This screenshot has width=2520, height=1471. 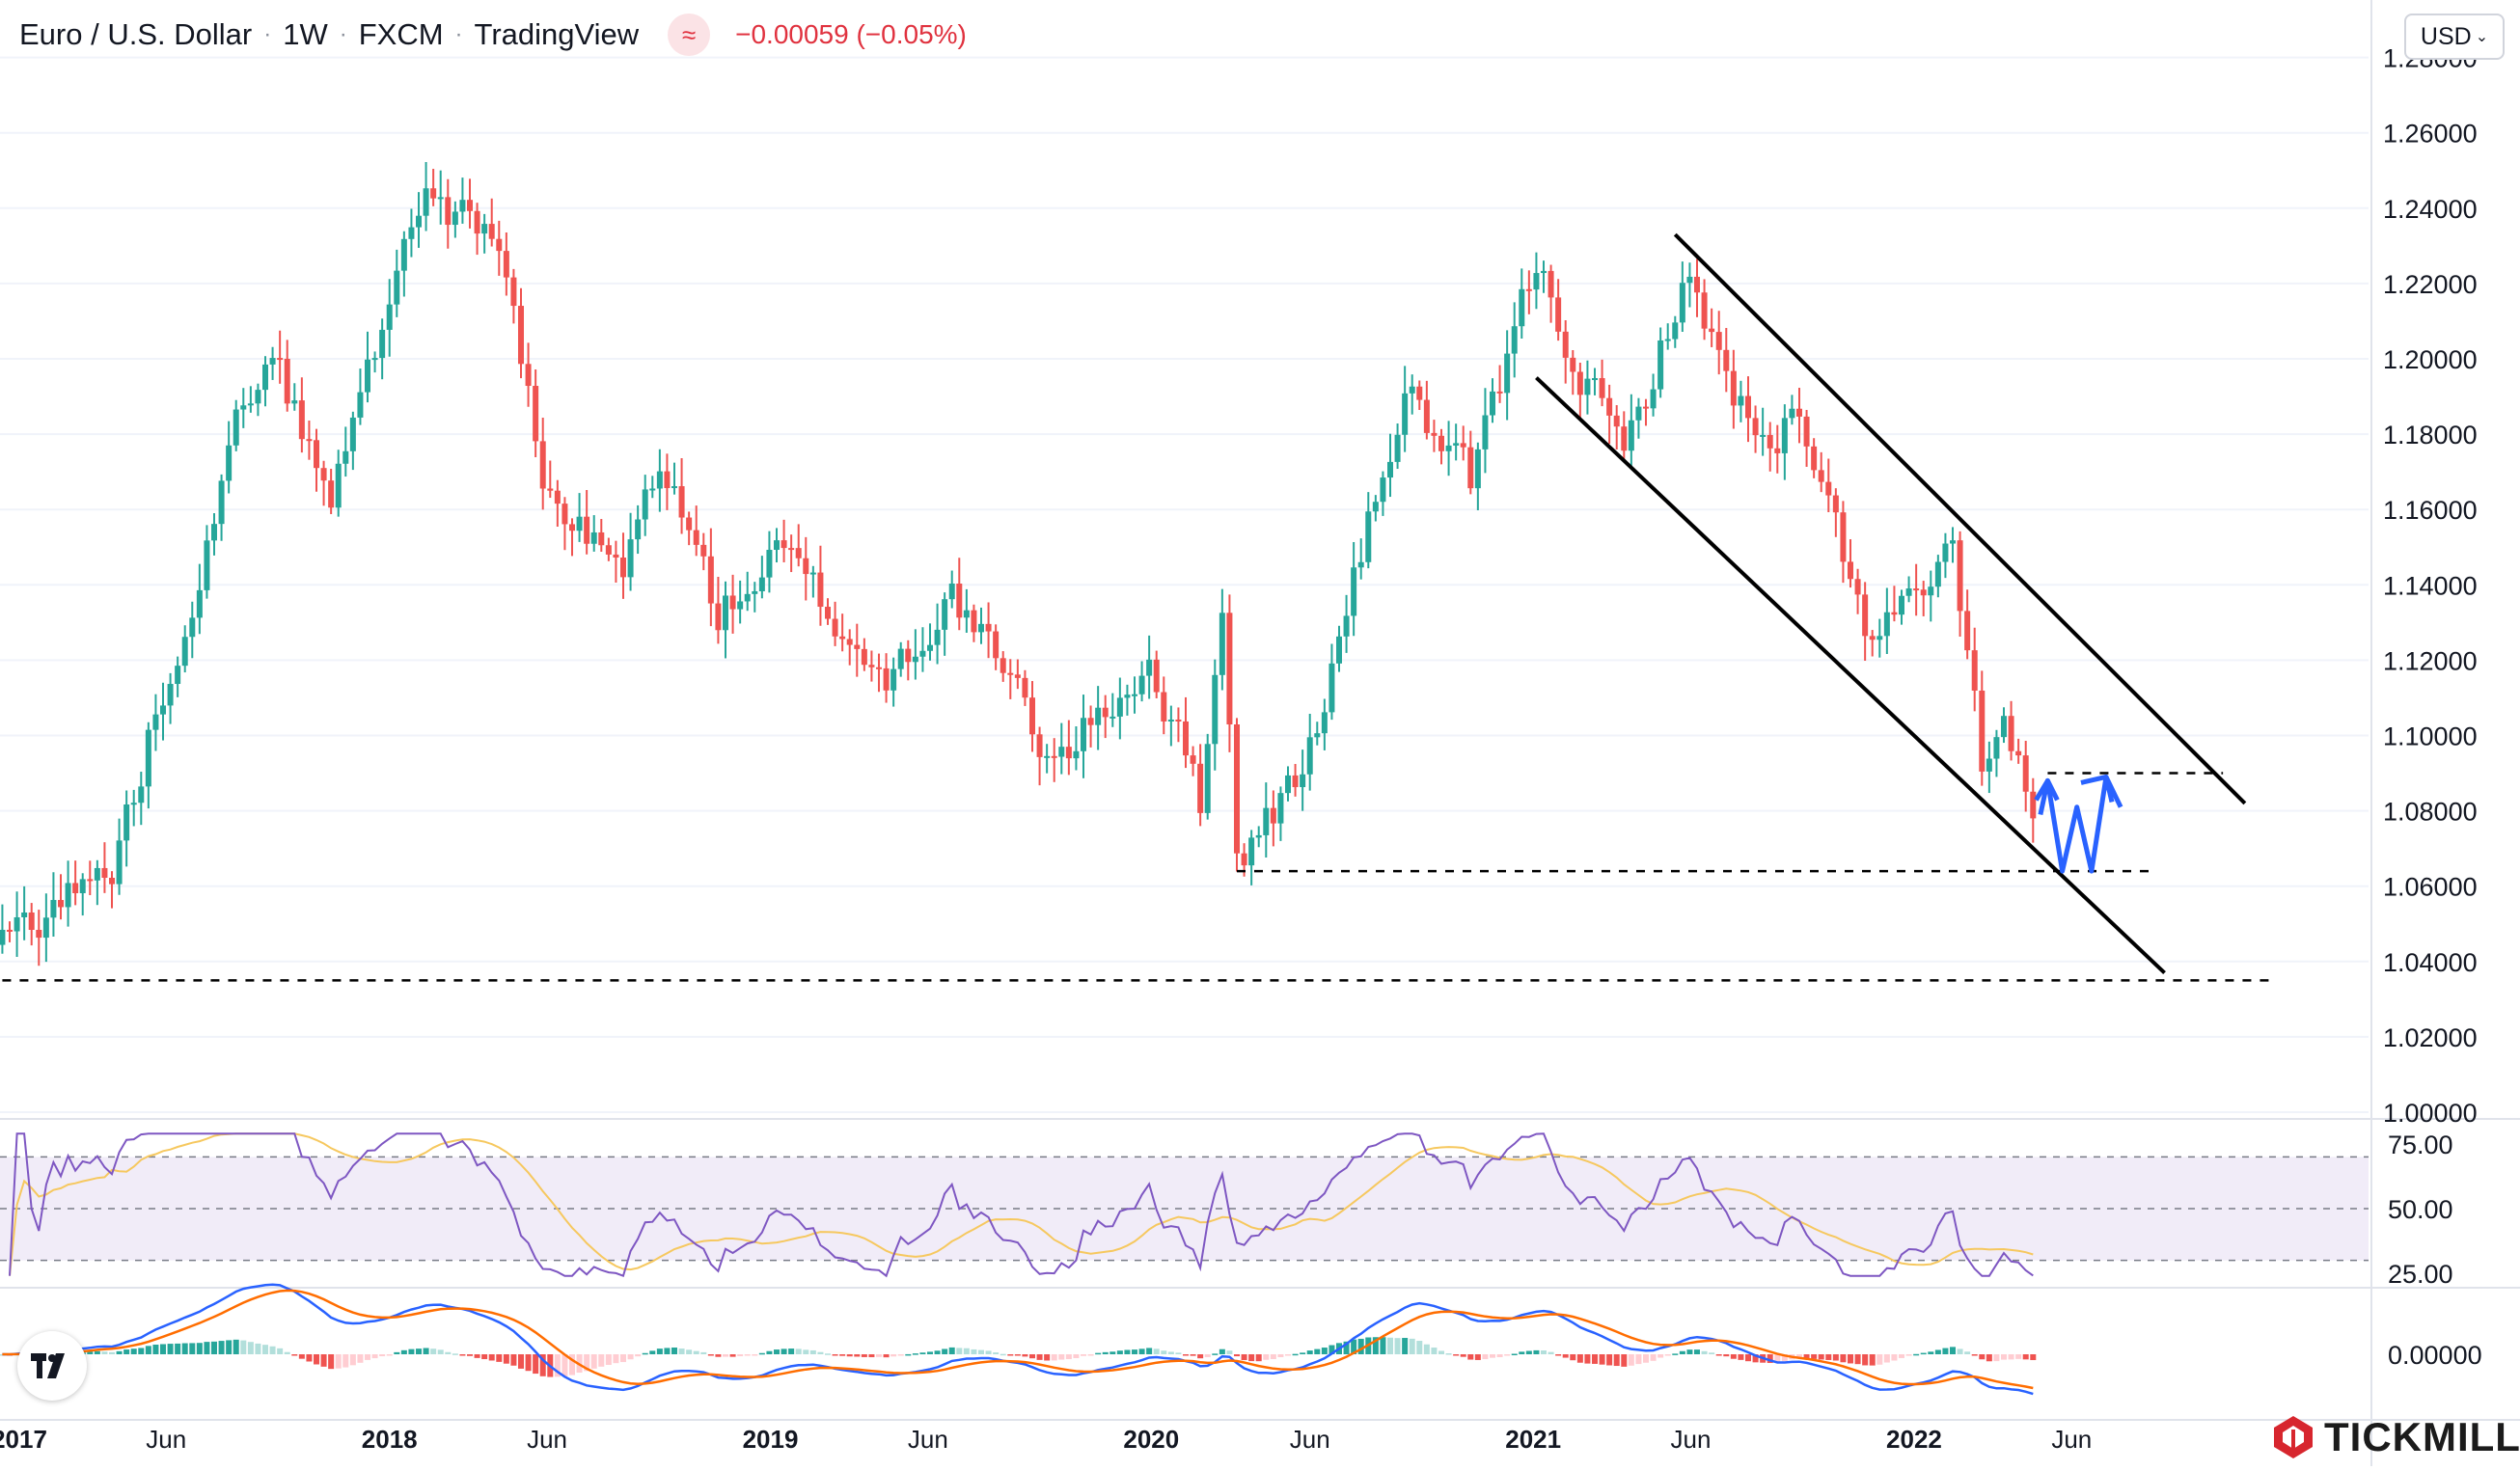 I want to click on price-tick-label: 1.24000, so click(x=2431, y=209).